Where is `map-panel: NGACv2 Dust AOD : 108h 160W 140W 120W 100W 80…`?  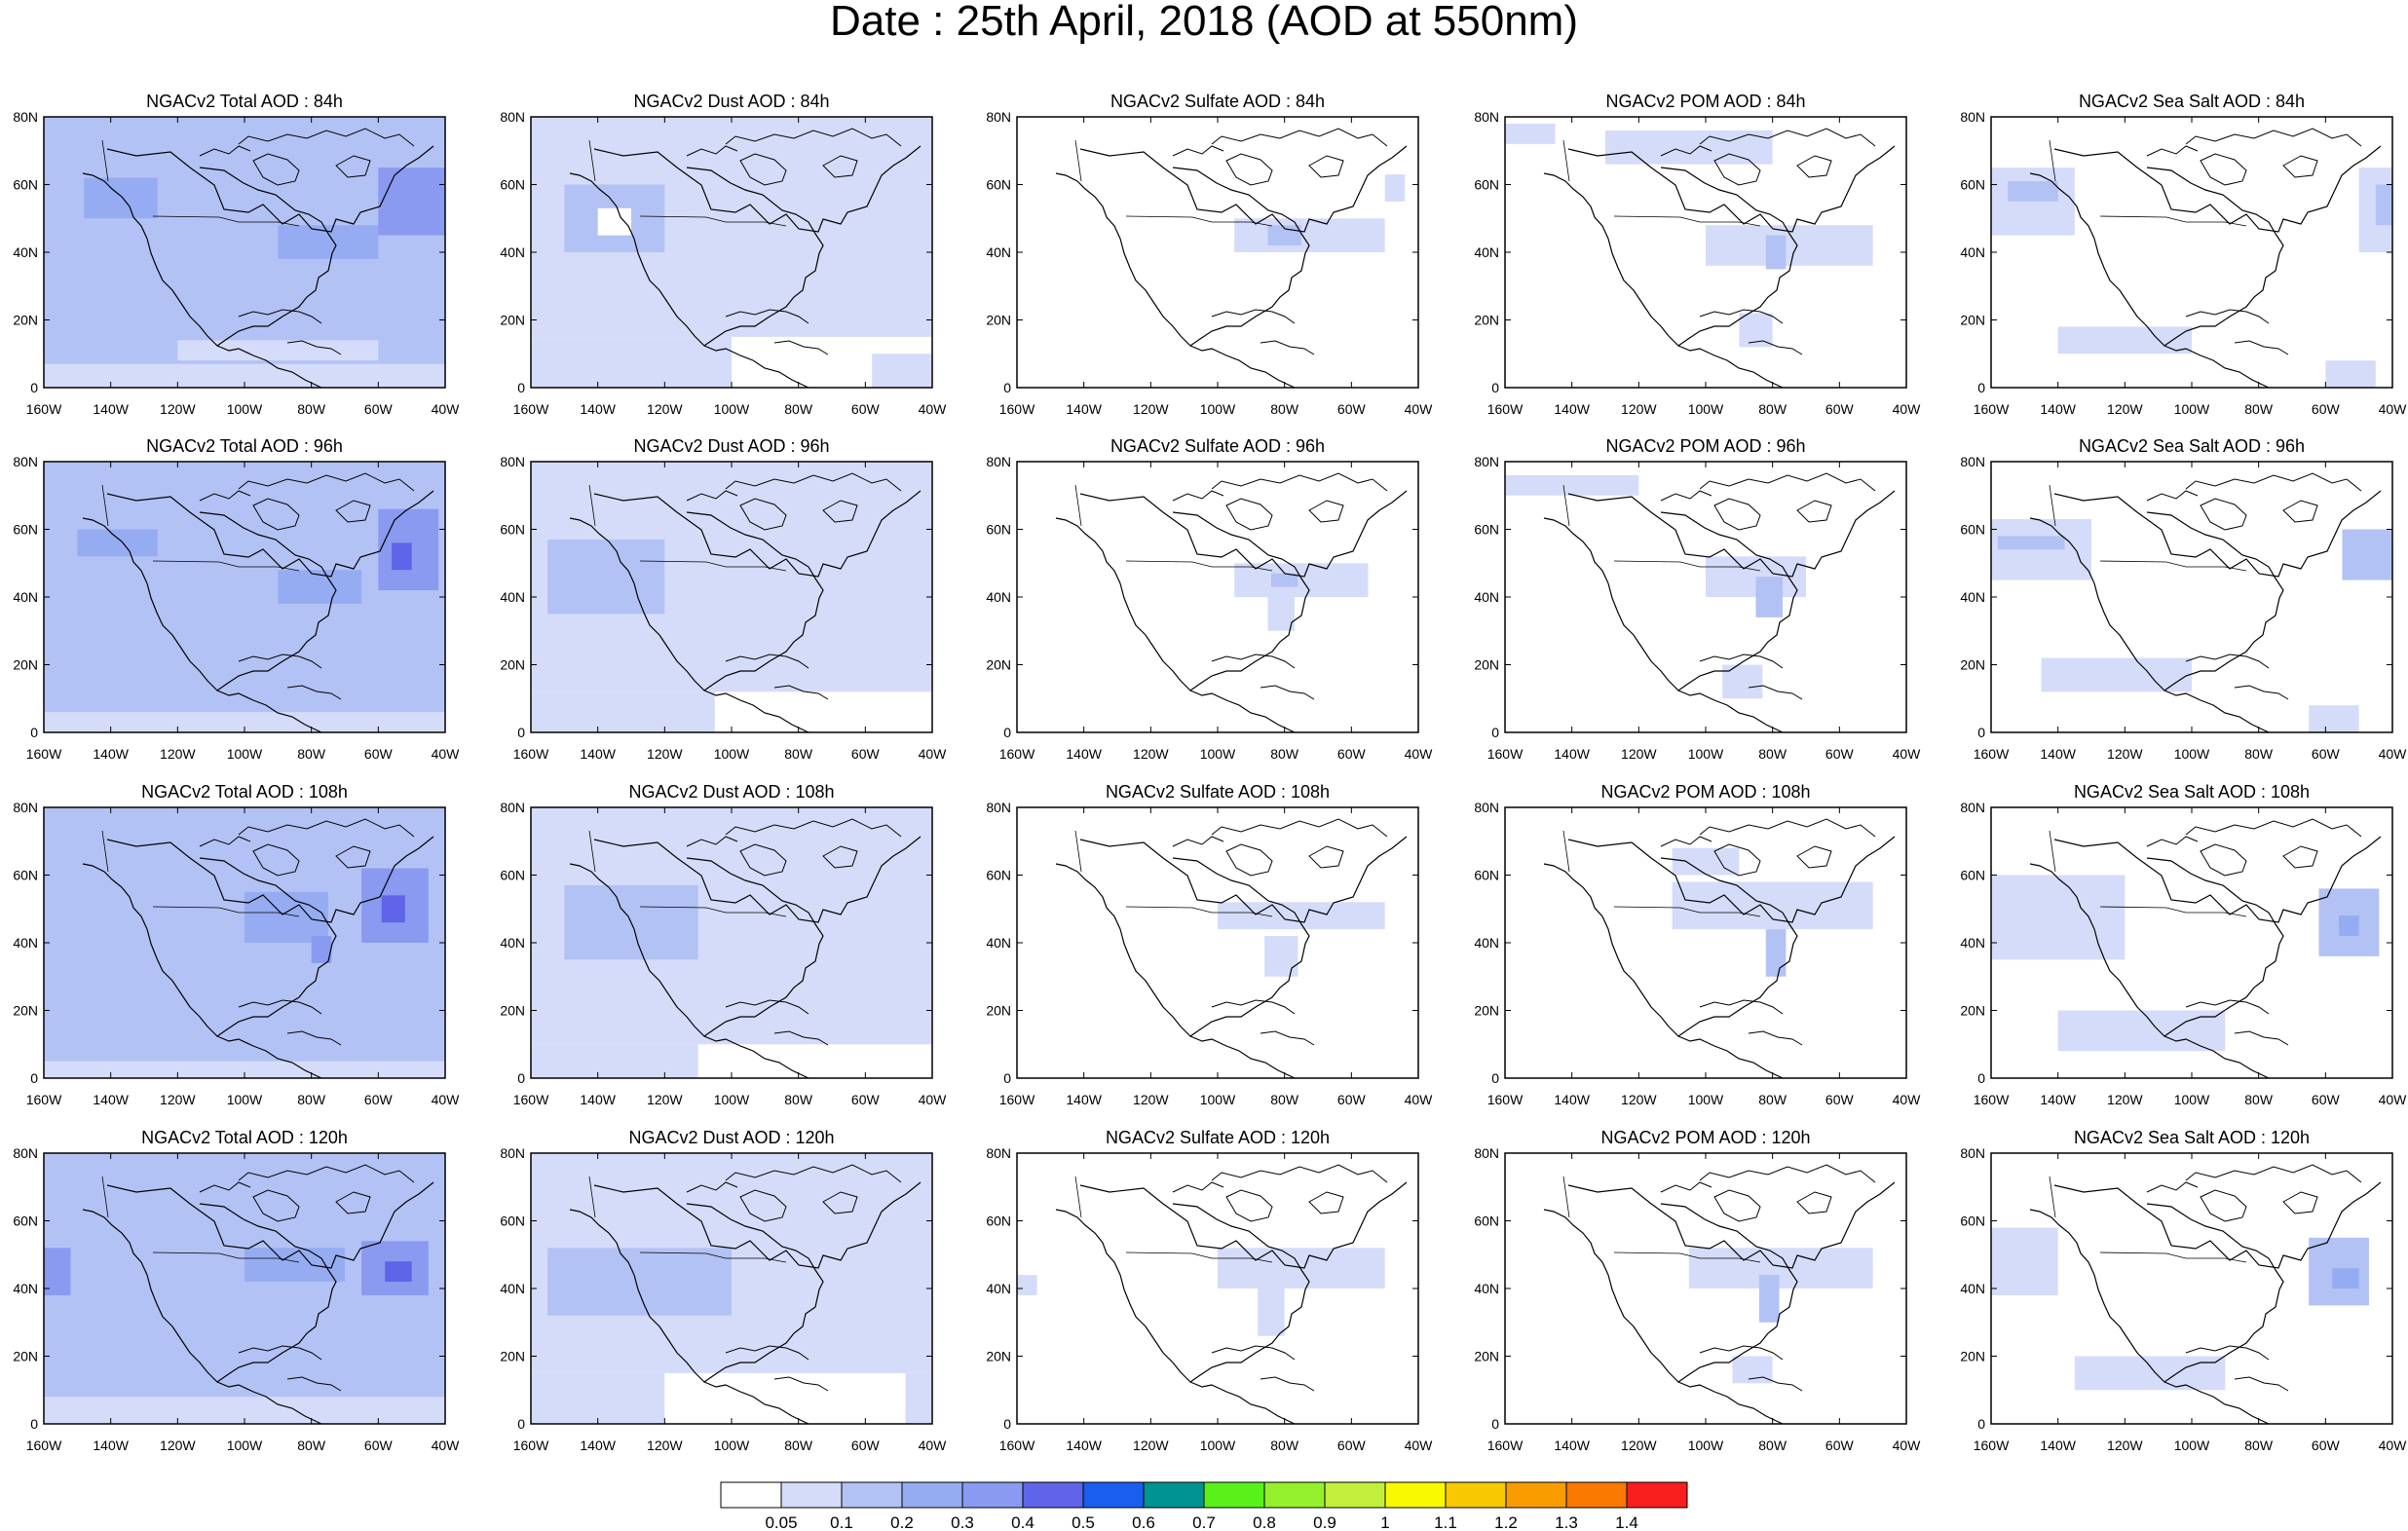 map-panel: NGACv2 Dust AOD : 108h 160W 140W 120W 100W 80… is located at coordinates (723, 944).